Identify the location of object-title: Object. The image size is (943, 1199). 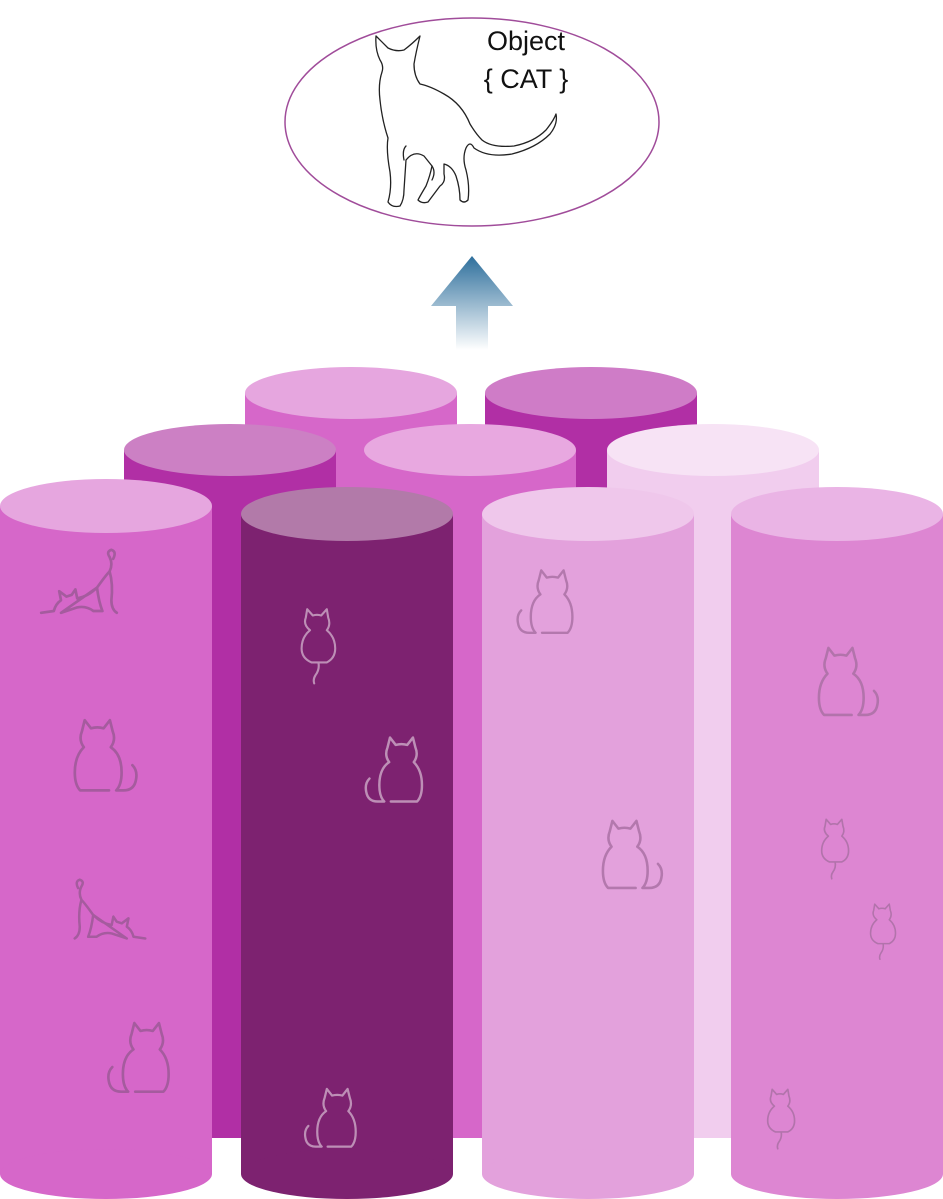
(526, 41).